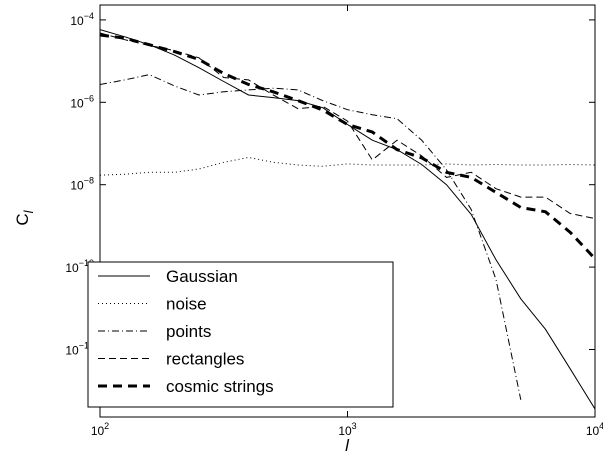 The image size is (603, 461). Describe the element at coordinates (79, 266) in the screenshot. I see `y-tick-label: 10⁻¹⁰` at that location.